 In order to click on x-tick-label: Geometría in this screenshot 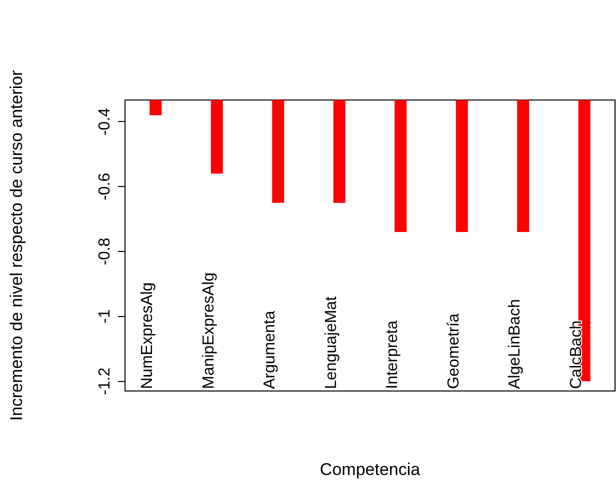, I will do `click(453, 351)`.